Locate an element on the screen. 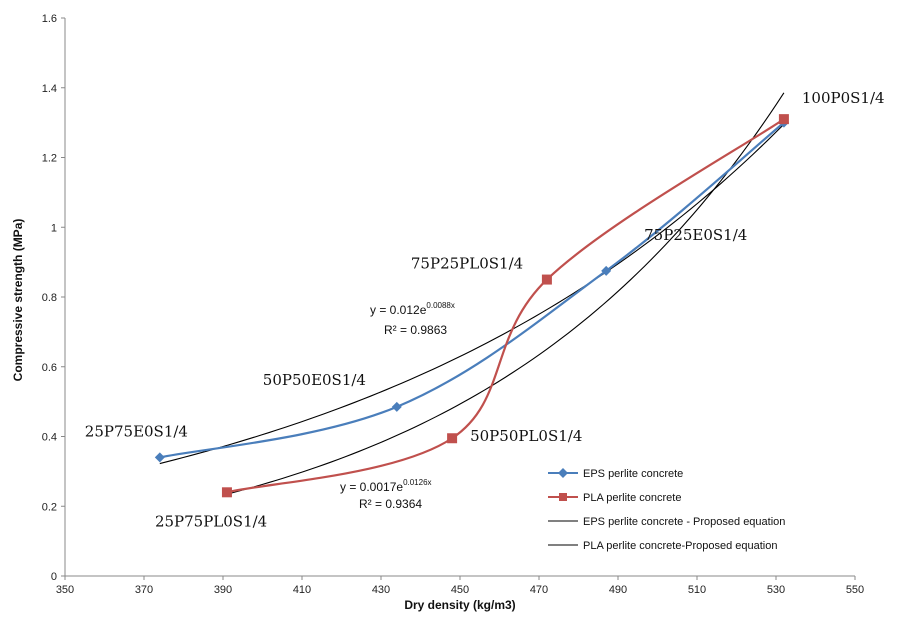 The width and height of the screenshot is (904, 621). legend-item-eps: EPS perlite concrete is located at coordinates (615, 474).